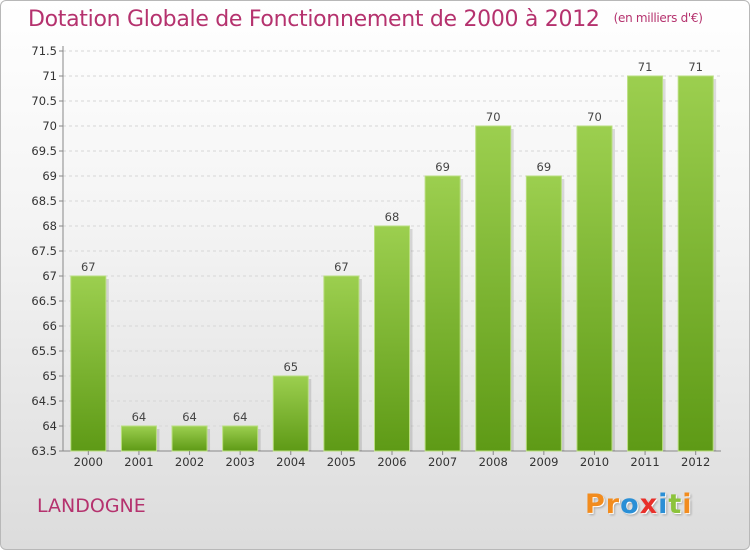 The height and width of the screenshot is (550, 750). What do you see at coordinates (493, 462) in the screenshot?
I see `x-tick-label: 2008` at bounding box center [493, 462].